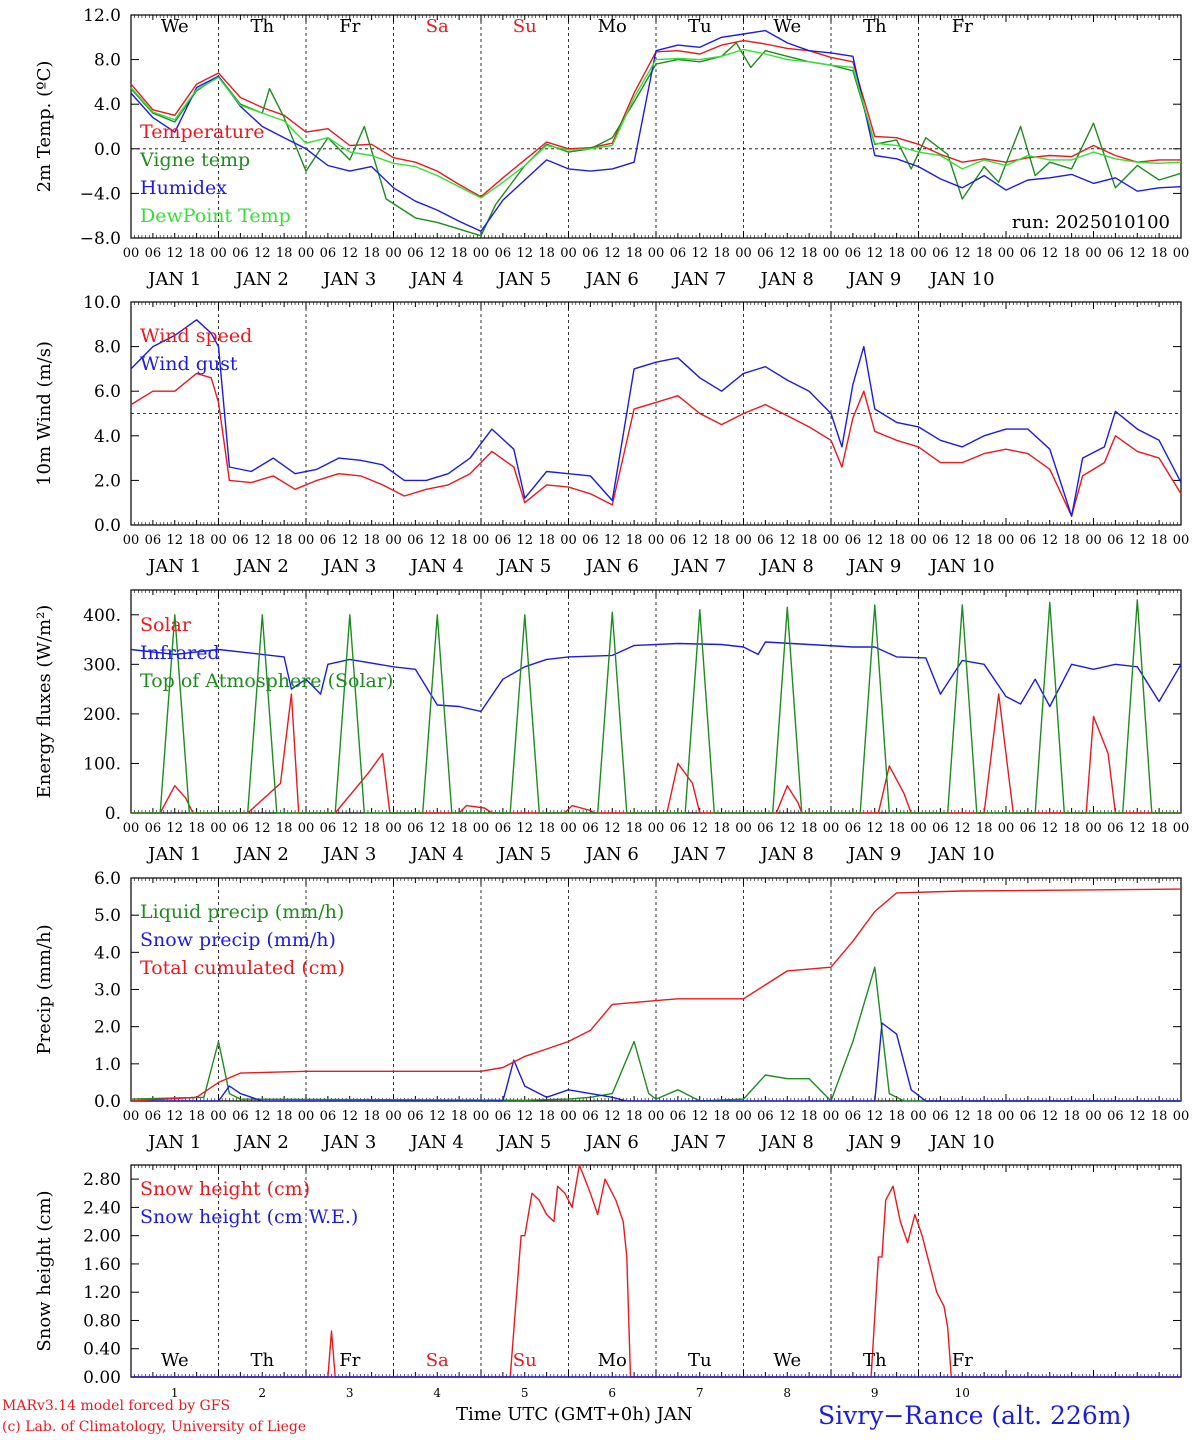 This screenshot has width=1194, height=1440. What do you see at coordinates (786, 279) in the screenshot?
I see `day-label: JAN 8` at bounding box center [786, 279].